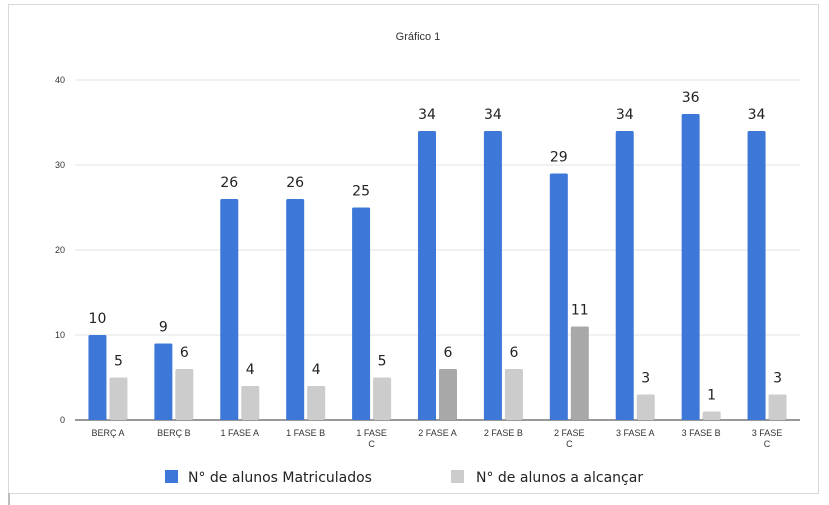 The image size is (829, 505). Describe the element at coordinates (767, 433) in the screenshot. I see `x-category-label: 3 FASE` at that location.